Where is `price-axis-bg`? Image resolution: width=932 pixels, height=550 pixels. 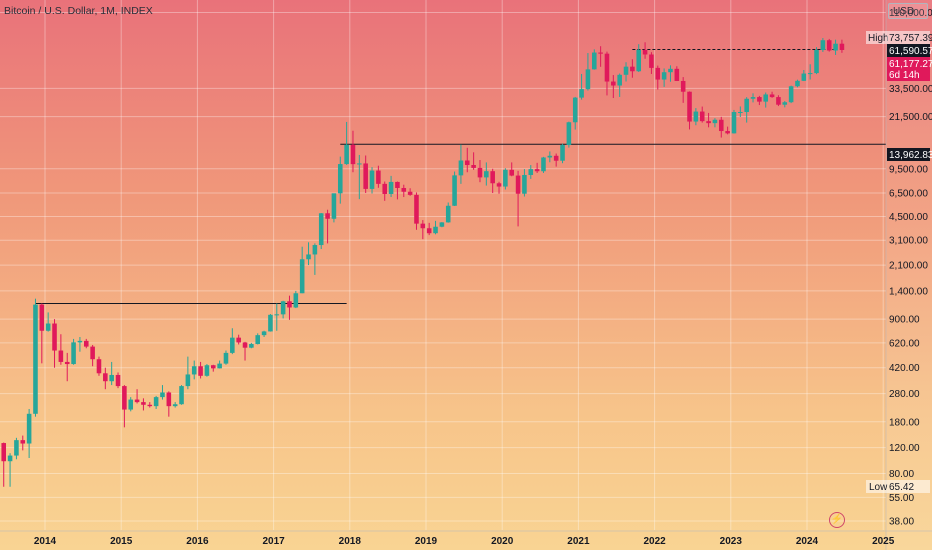
price-axis-bg is located at coordinates (909, 275).